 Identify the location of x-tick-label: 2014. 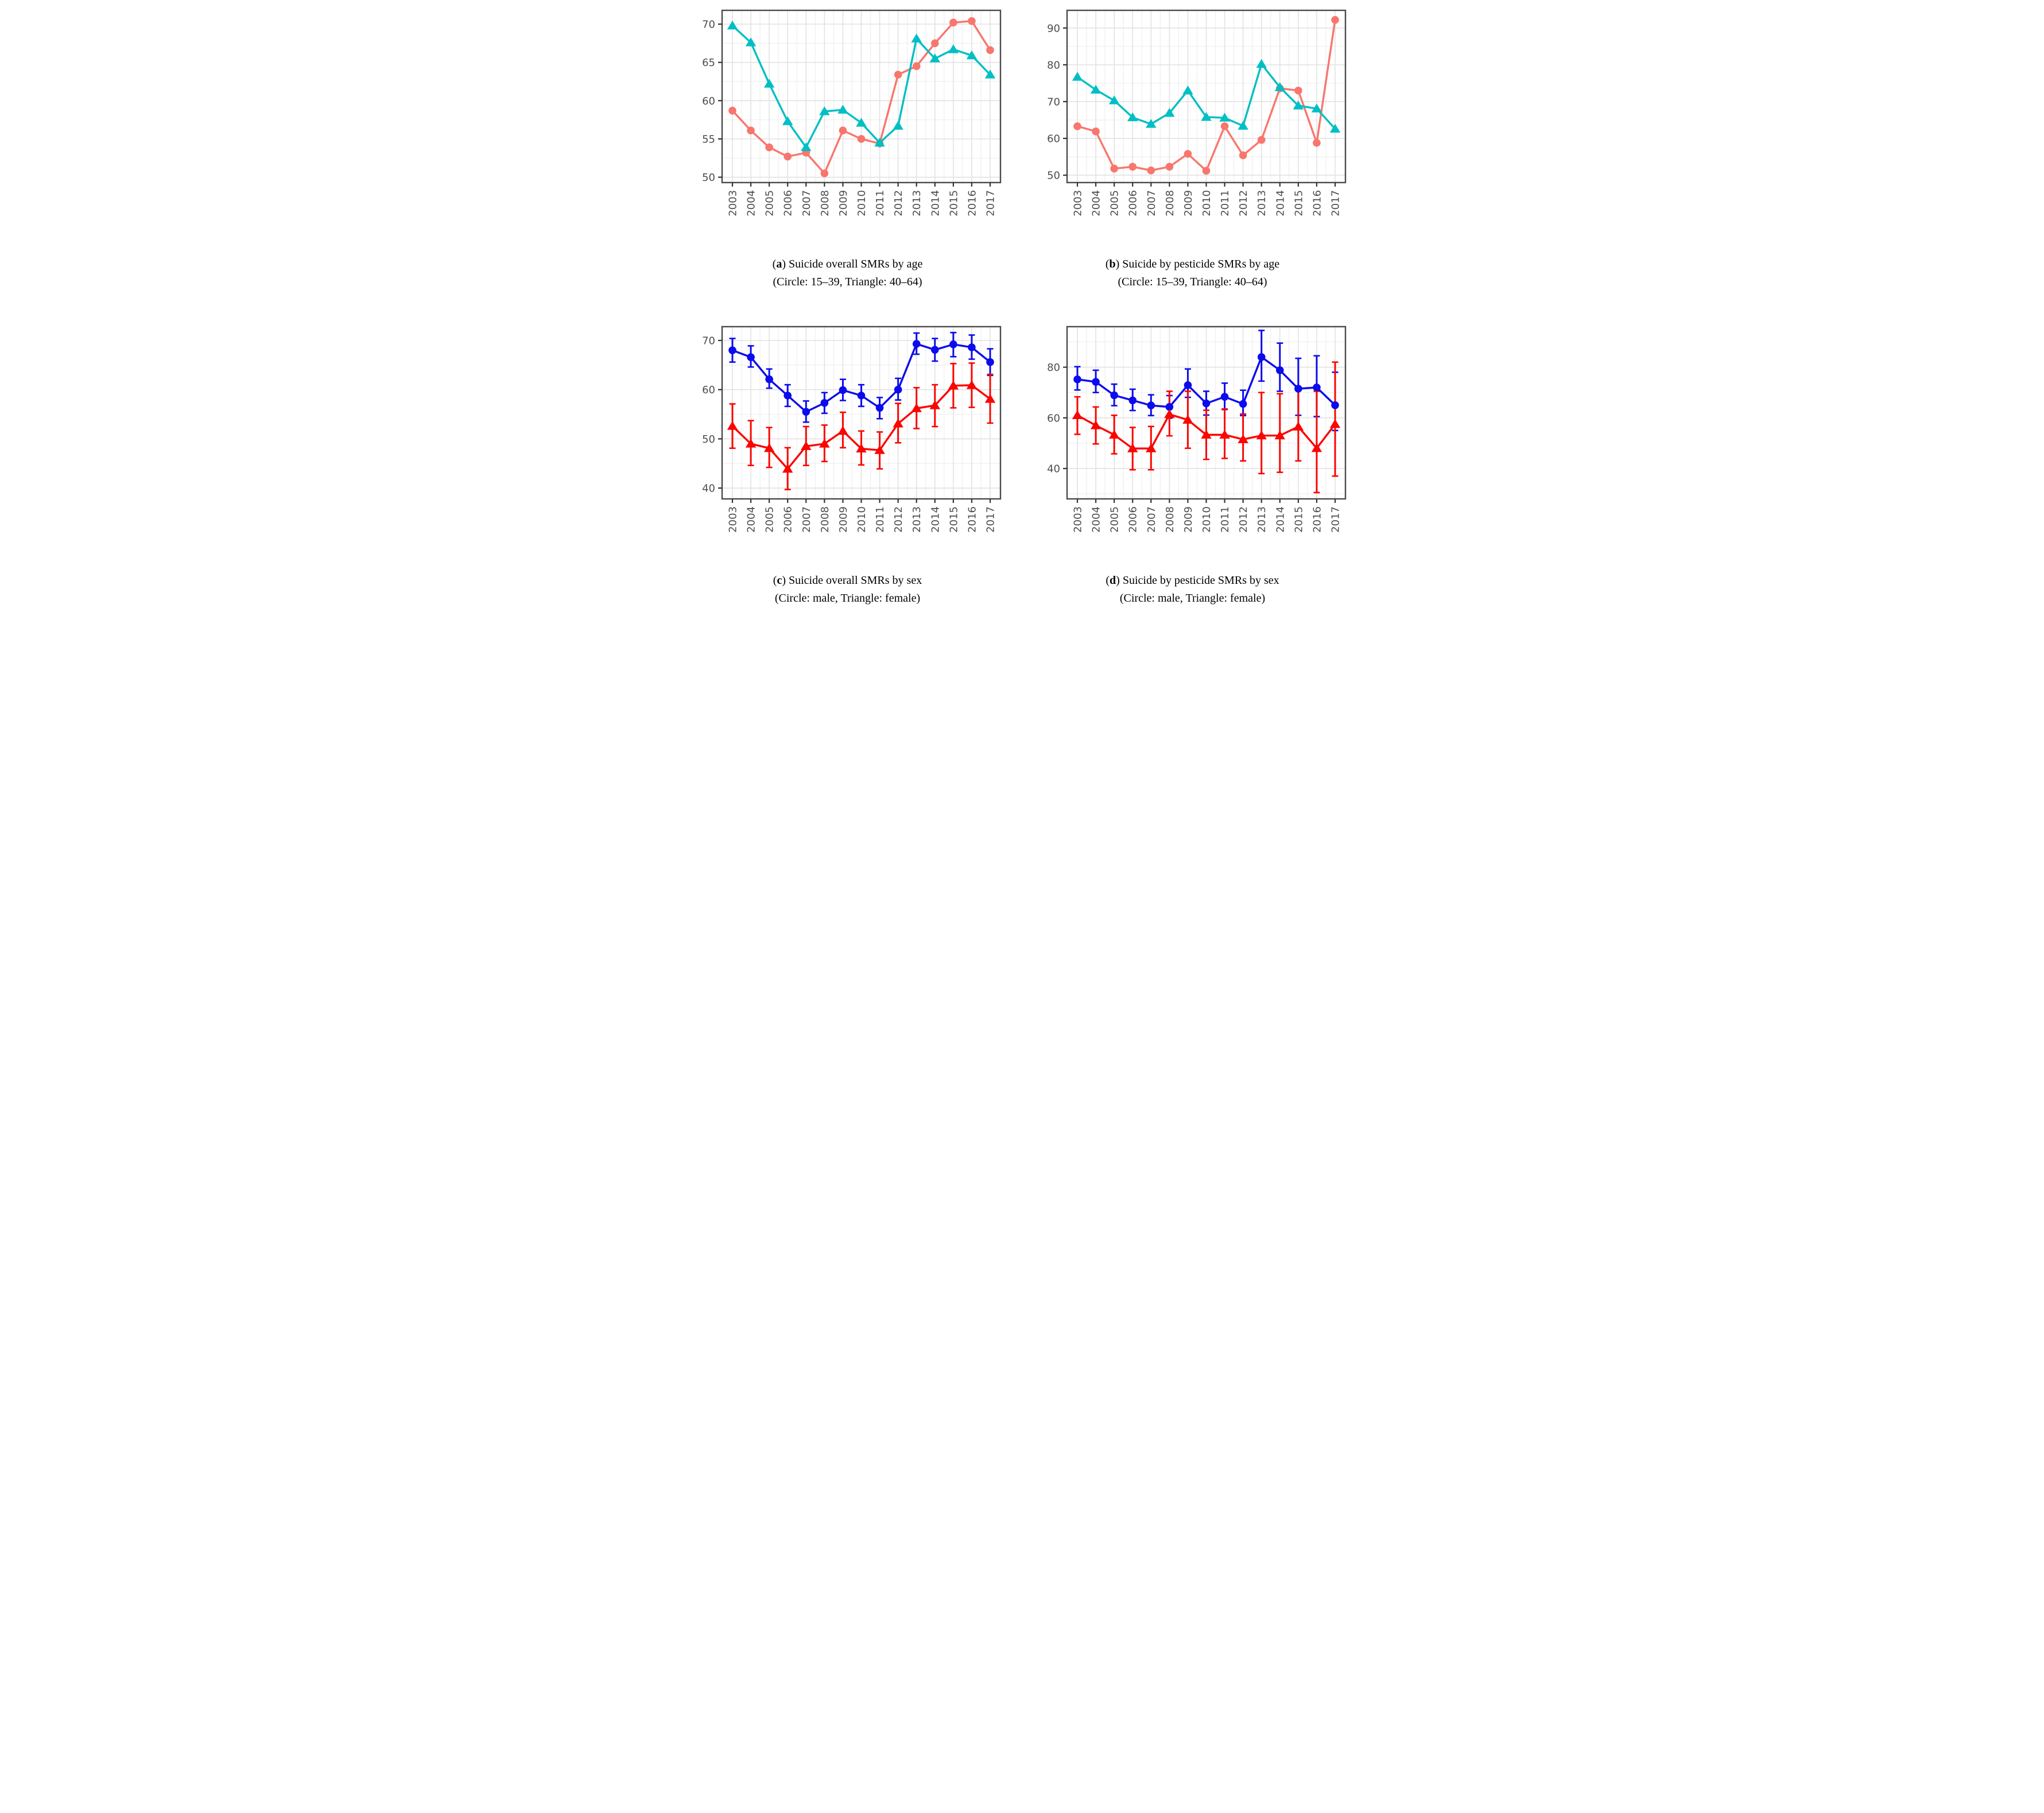
(935, 203).